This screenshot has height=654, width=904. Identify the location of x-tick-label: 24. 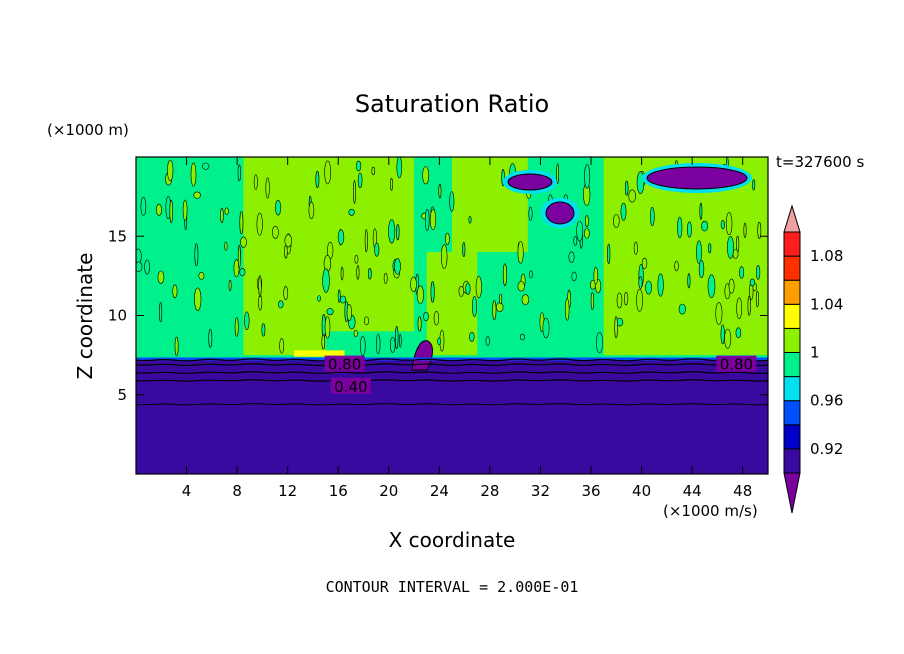
(439, 491).